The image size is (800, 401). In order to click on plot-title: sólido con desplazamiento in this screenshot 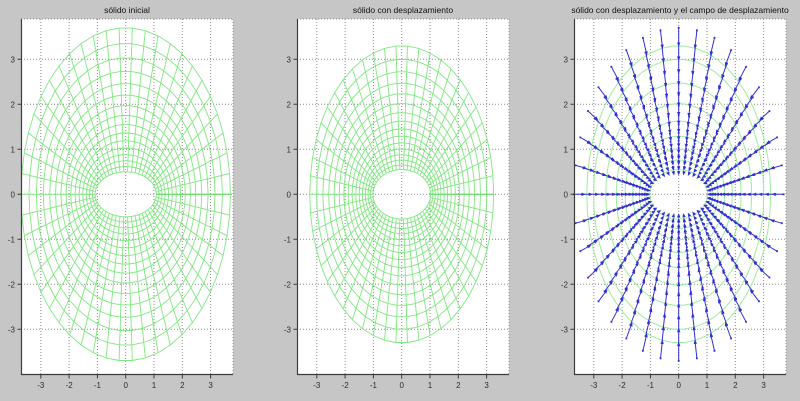, I will do `click(403, 10)`.